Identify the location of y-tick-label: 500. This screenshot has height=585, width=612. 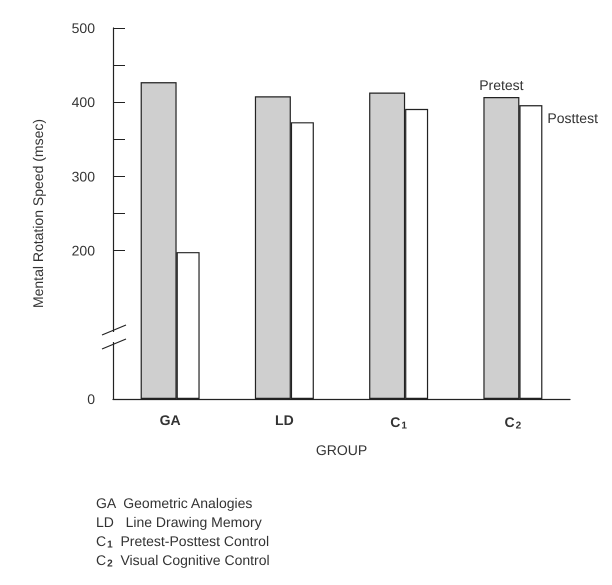
(84, 28).